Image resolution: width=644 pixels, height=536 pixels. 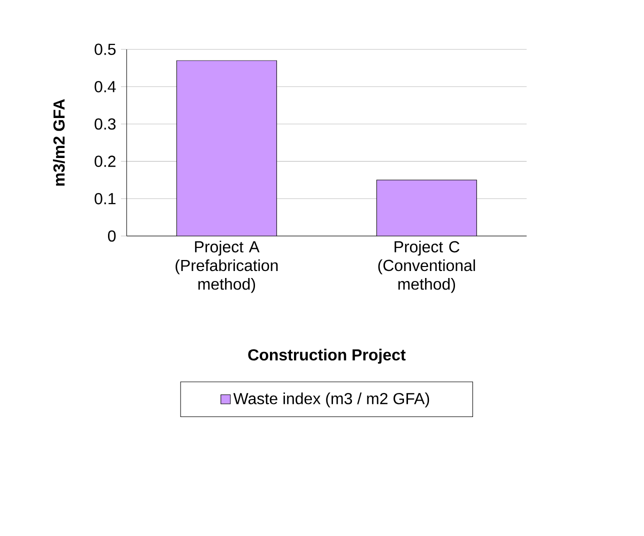 I want to click on x-tick-label: Project C (Conventional method), so click(x=426, y=266).